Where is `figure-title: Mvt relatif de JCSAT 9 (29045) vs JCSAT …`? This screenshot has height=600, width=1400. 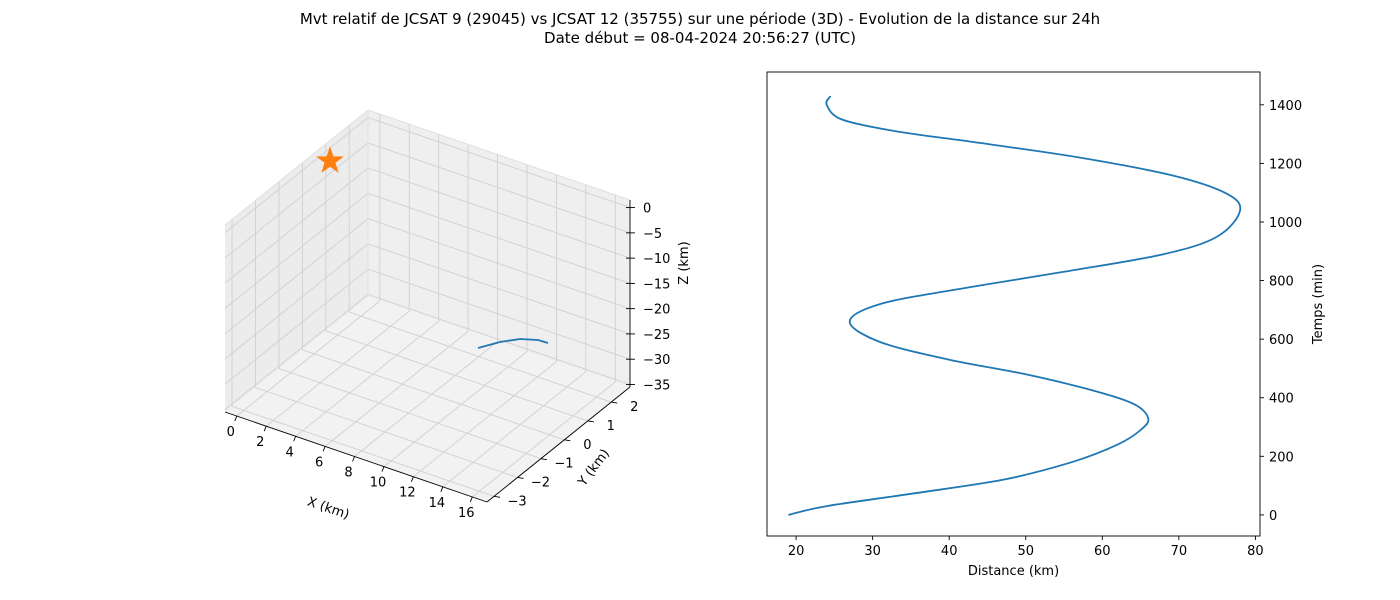 figure-title: Mvt relatif de JCSAT 9 (29045) vs JCSAT … is located at coordinates (700, 29).